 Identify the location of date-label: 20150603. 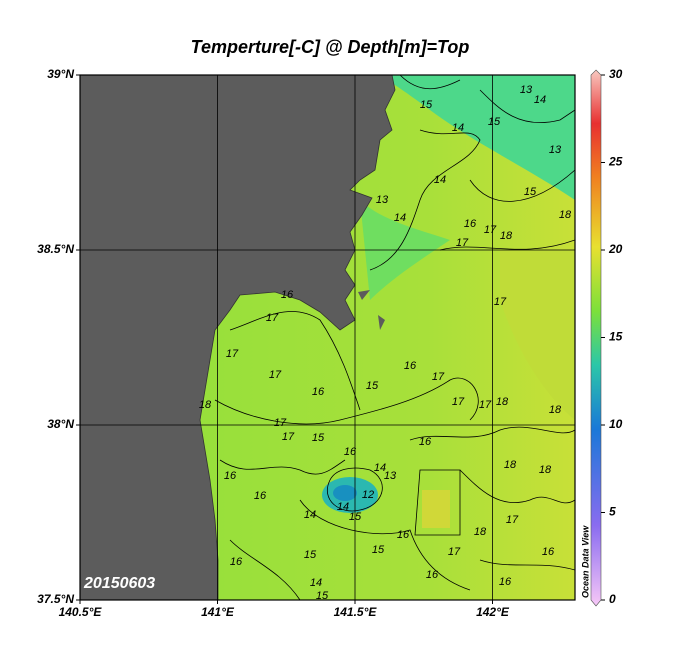
(119, 583).